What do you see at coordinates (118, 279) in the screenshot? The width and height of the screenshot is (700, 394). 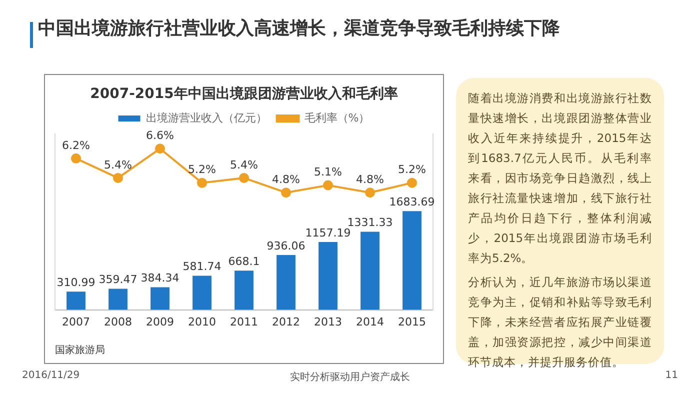 I see `data-label: 359.47` at bounding box center [118, 279].